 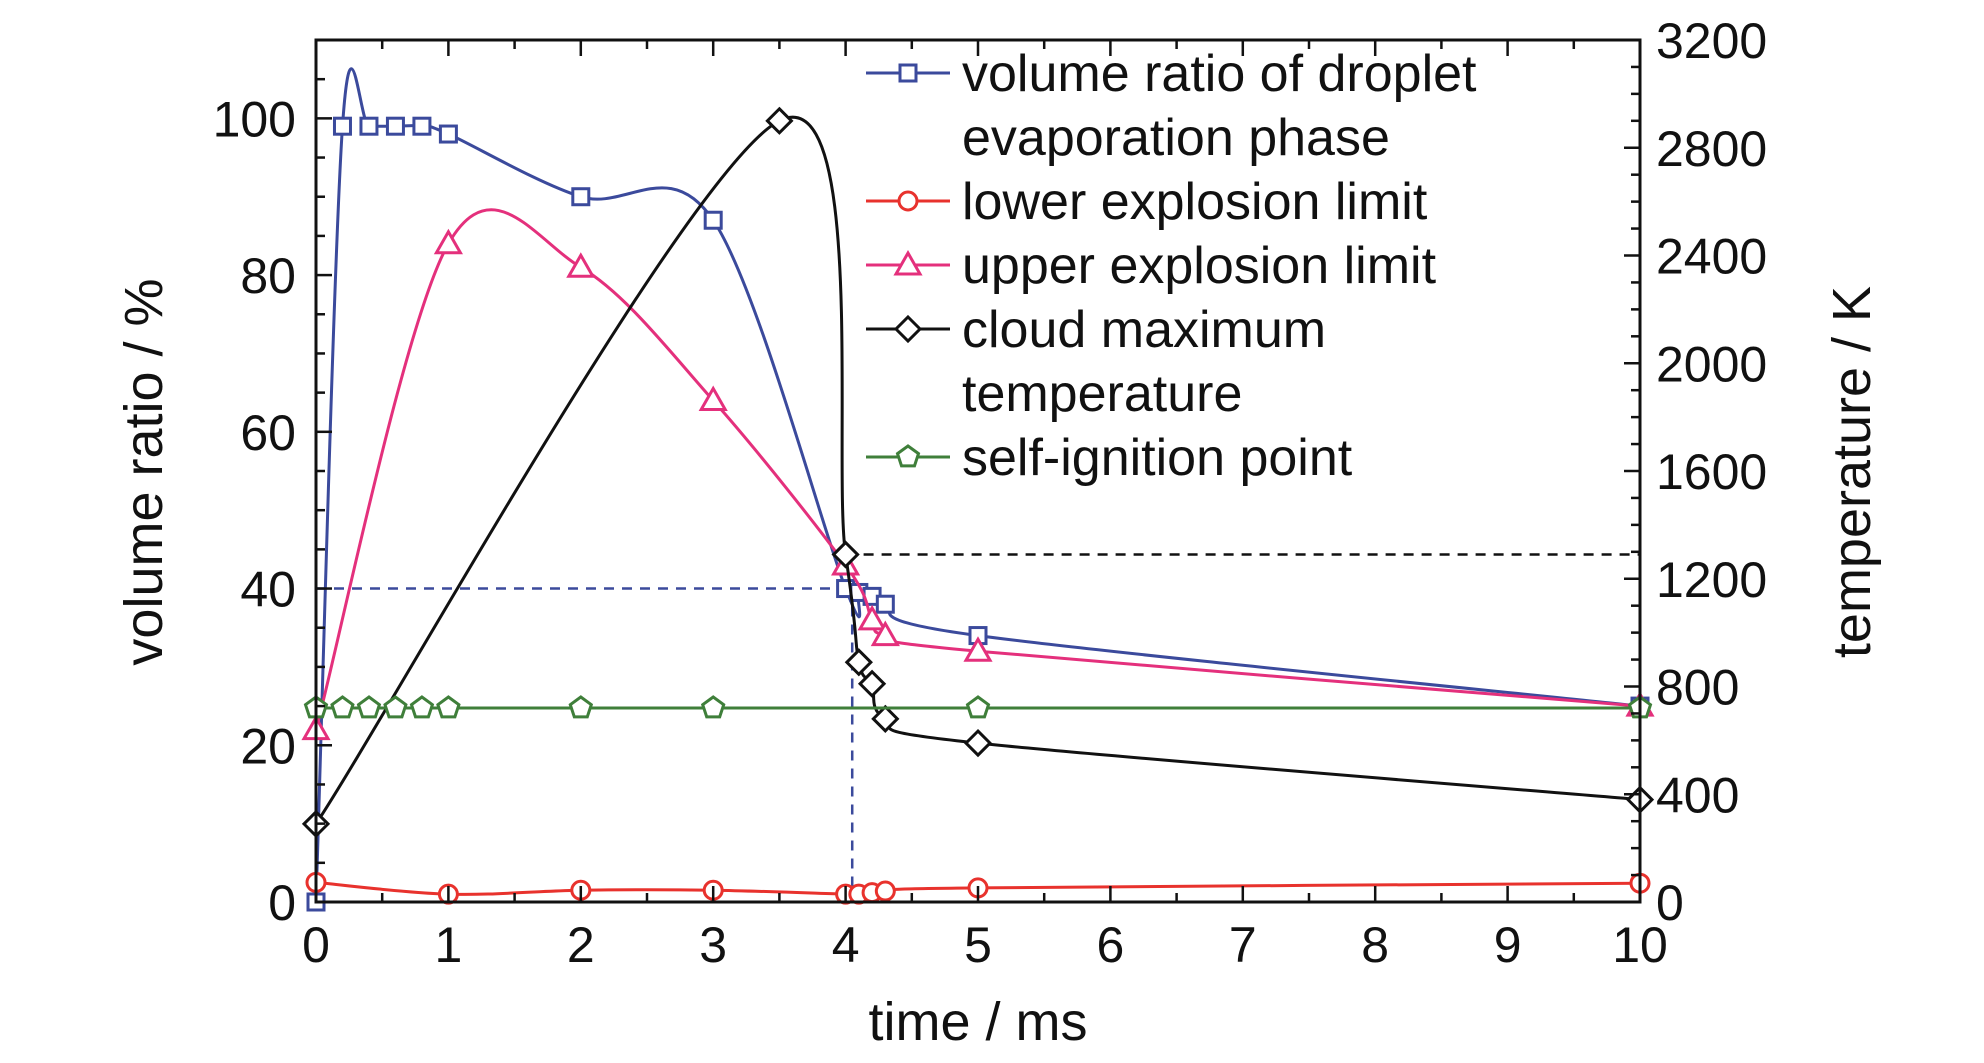 What do you see at coordinates (1157, 458) in the screenshot?
I see `legend-label-4: self-ignition point` at bounding box center [1157, 458].